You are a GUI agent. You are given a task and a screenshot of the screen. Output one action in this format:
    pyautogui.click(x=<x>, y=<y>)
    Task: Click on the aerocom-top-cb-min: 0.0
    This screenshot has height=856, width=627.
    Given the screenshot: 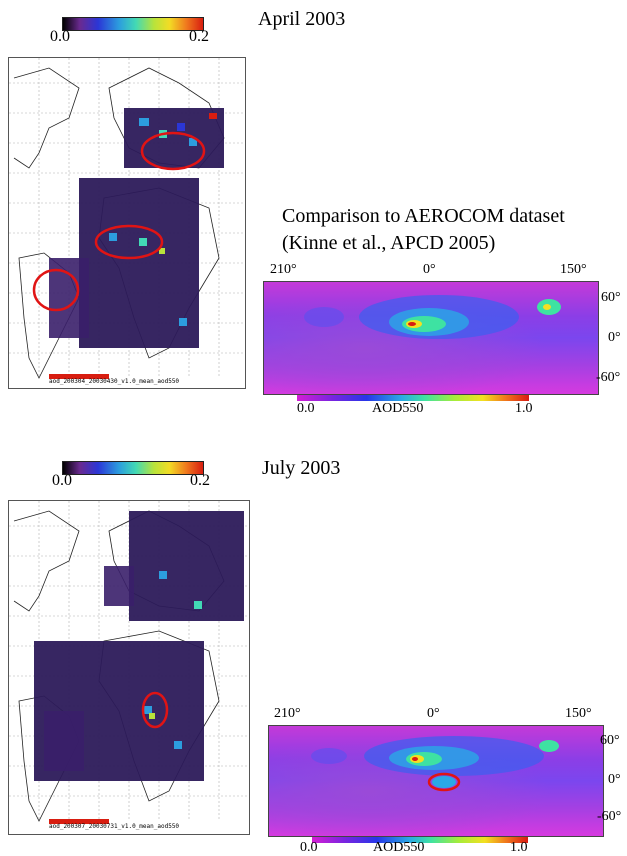 What is the action you would take?
    pyautogui.click(x=306, y=408)
    